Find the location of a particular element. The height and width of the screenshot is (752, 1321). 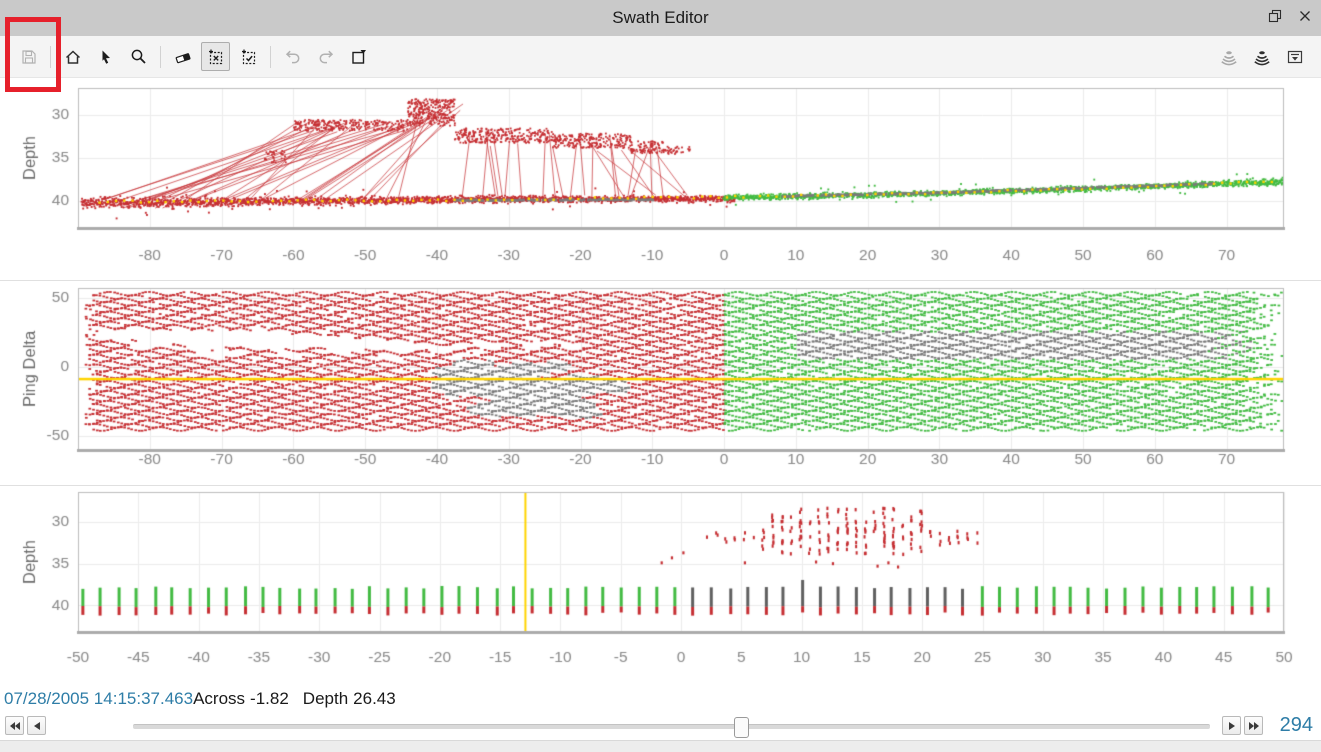

ping-navigator: 294 is located at coordinates (660, 726).